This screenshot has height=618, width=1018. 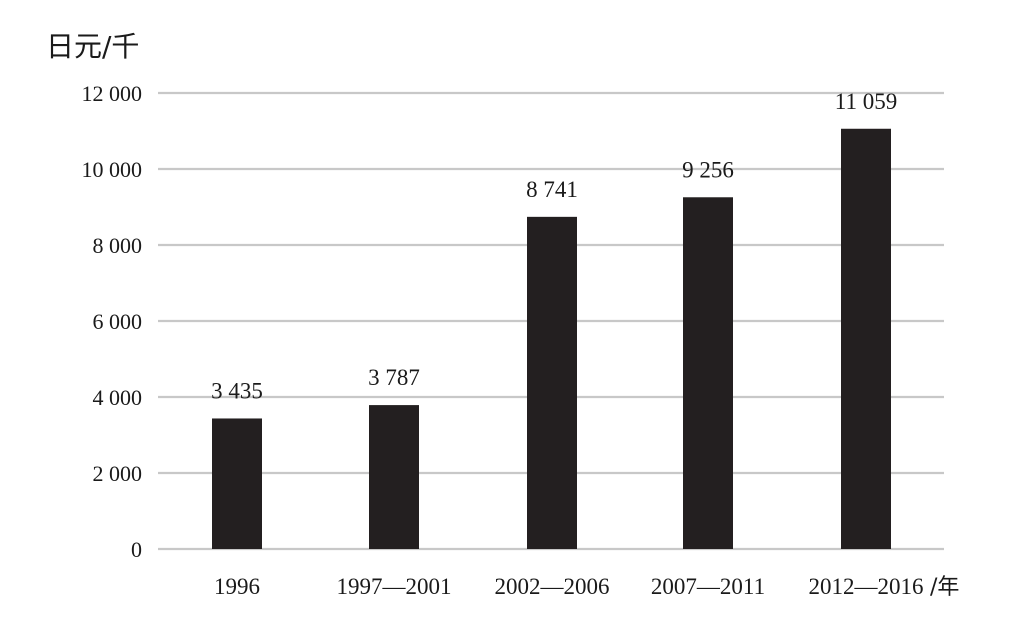 I want to click on x-axis-unit-label: /年, so click(x=944, y=587).